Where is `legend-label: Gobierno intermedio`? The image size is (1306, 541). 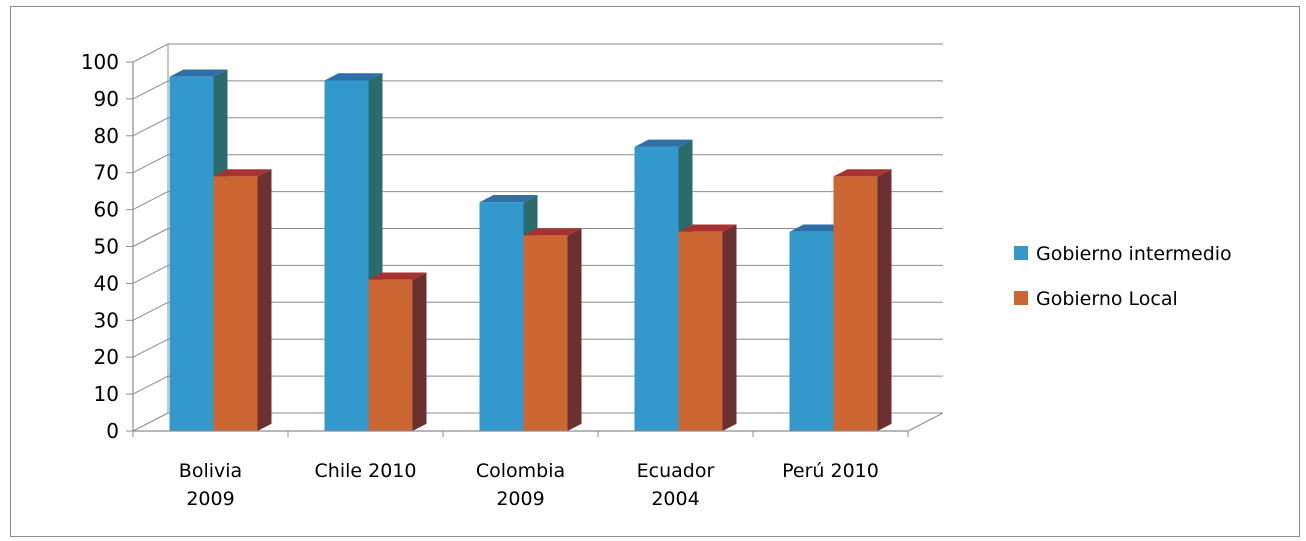
legend-label: Gobierno intermedio is located at coordinates (1134, 254).